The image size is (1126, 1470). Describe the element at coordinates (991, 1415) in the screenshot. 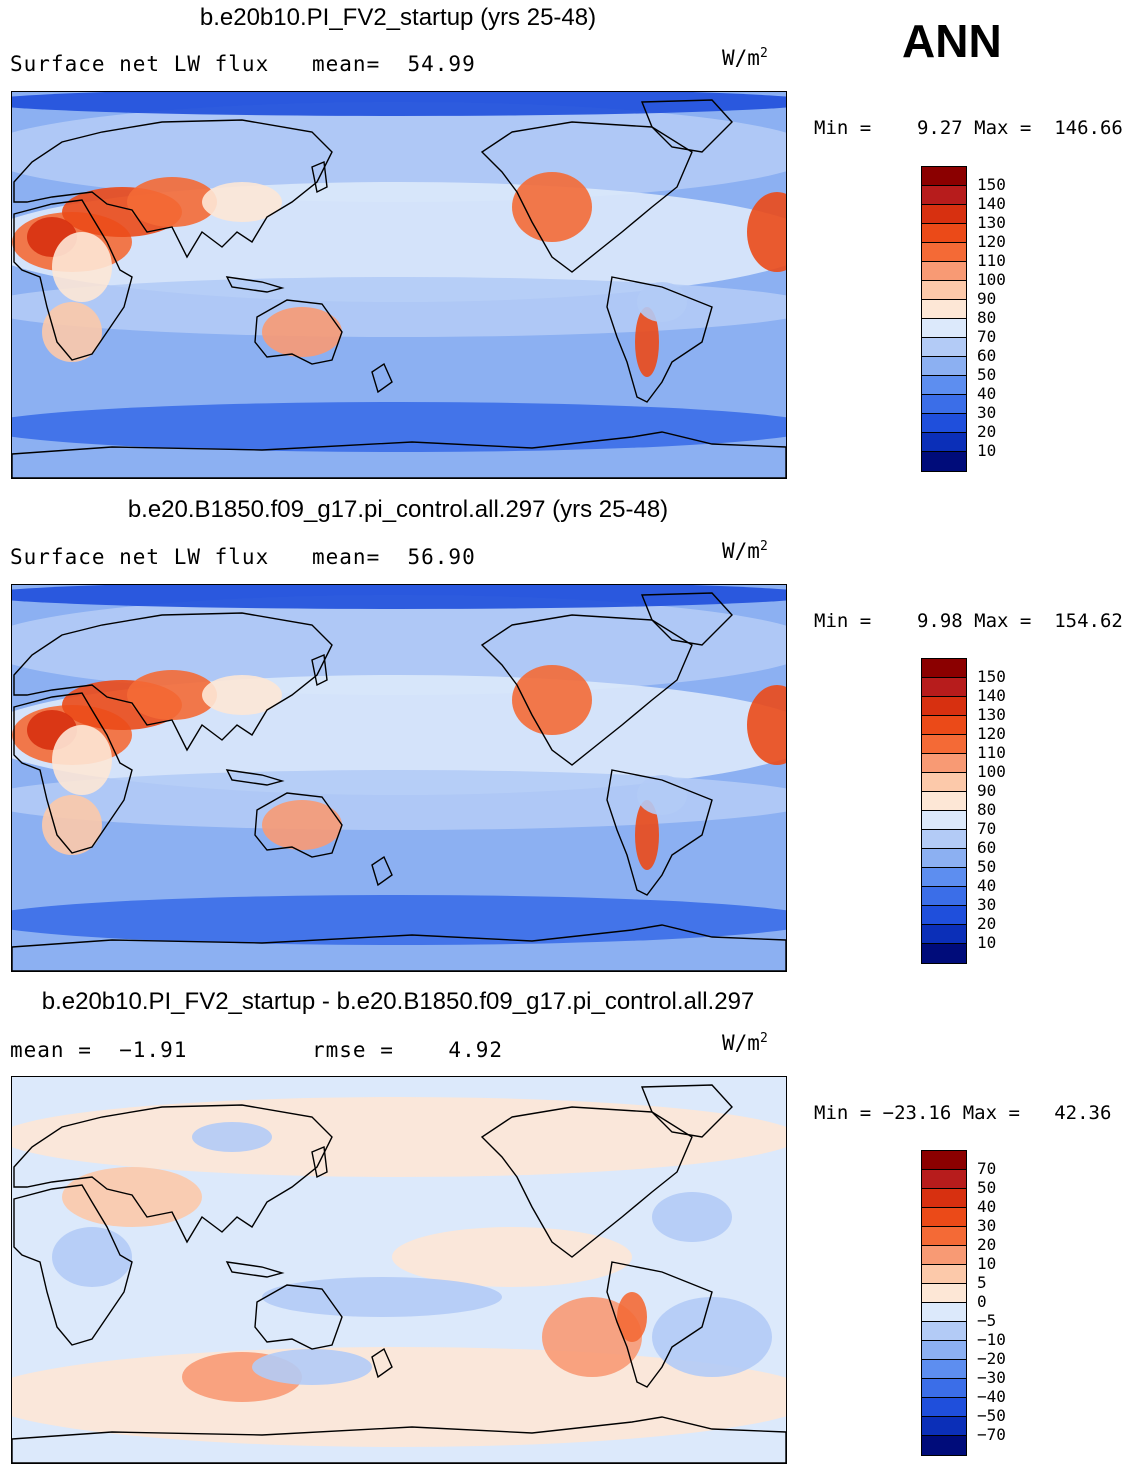

I see `colorbar-tick-label: −50` at that location.